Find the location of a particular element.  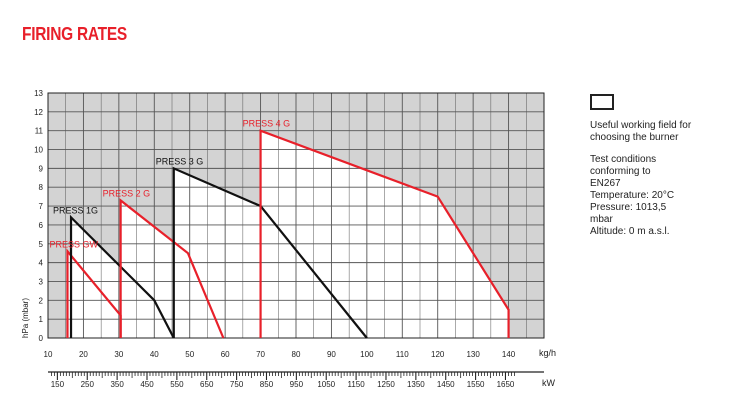

kw-axis-unit-label: kW is located at coordinates (549, 383).